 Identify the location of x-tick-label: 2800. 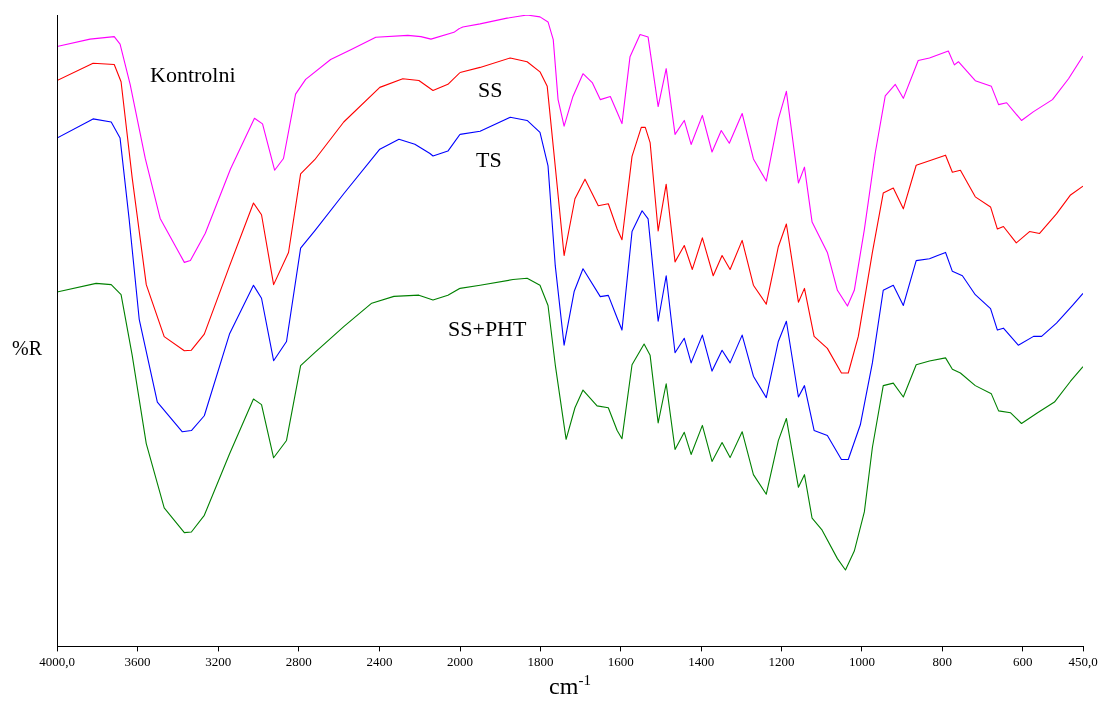
(298, 661).